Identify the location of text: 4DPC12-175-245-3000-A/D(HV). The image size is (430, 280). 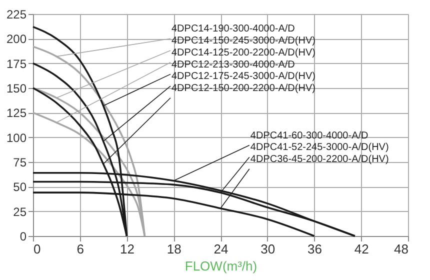
(244, 76).